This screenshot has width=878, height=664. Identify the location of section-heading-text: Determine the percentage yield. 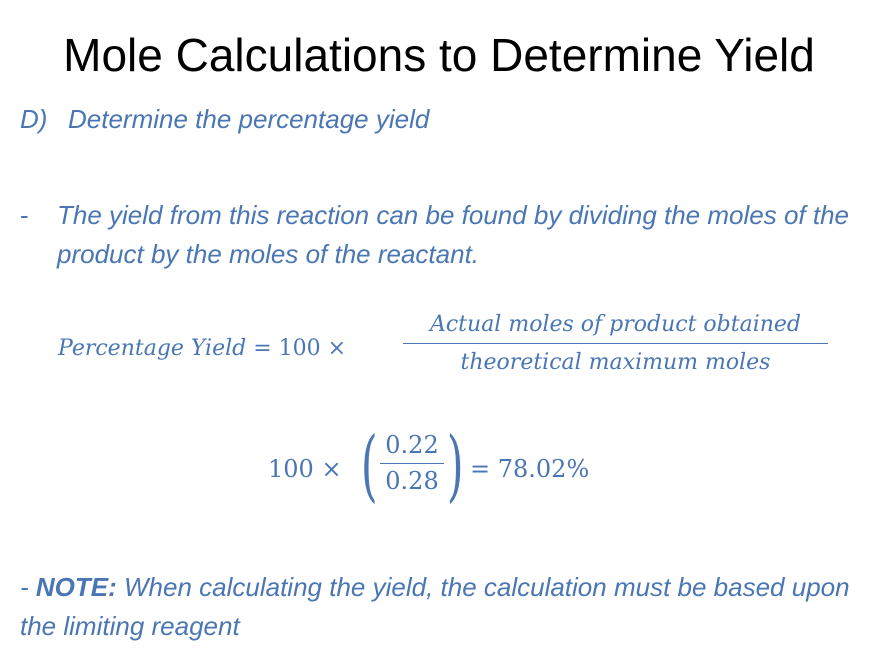
(249, 119).